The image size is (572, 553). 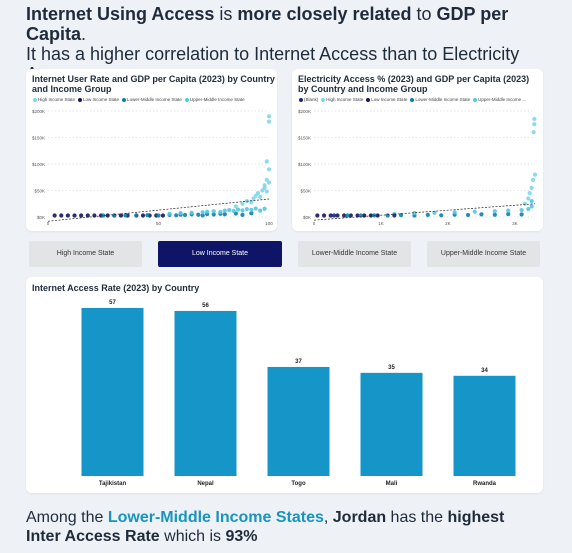 What do you see at coordinates (483, 254) in the screenshot?
I see `tab-upper-middle-income: Upper-Middle Income State` at bounding box center [483, 254].